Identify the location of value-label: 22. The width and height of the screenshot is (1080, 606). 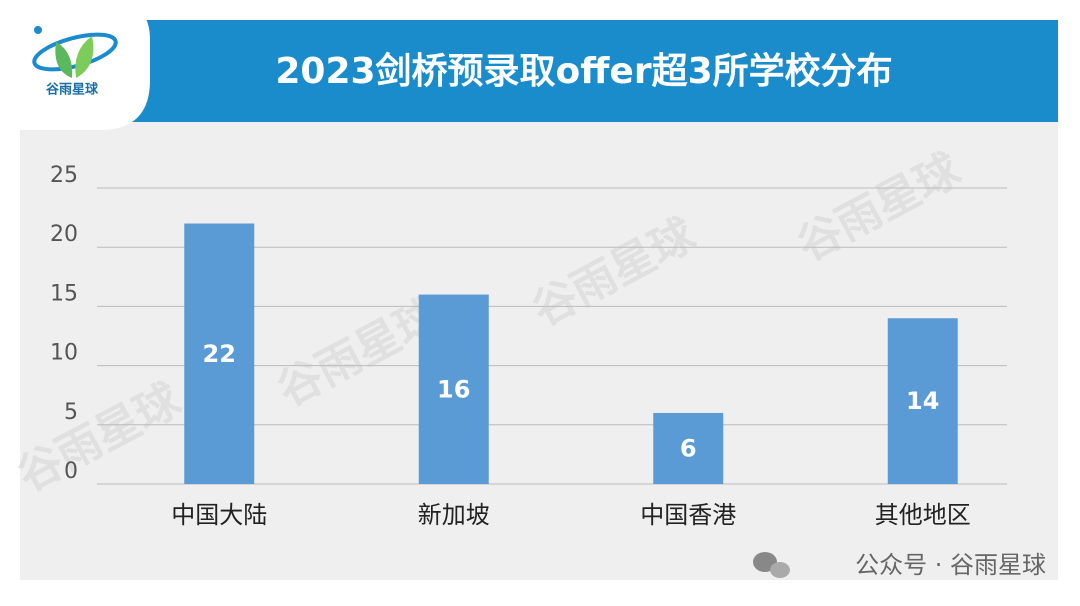
(219, 354).